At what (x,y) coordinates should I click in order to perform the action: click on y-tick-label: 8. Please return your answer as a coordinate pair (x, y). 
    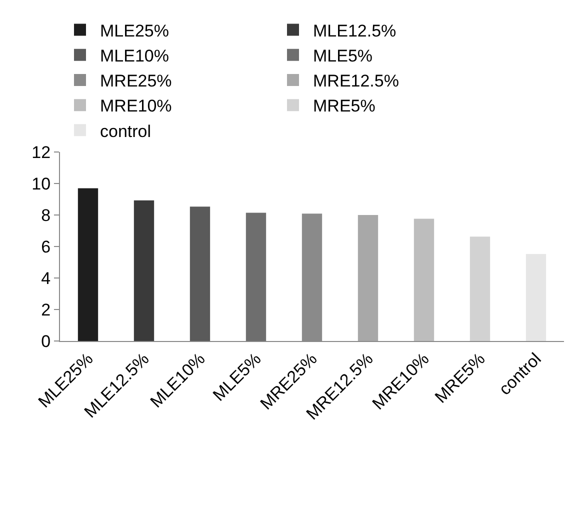
    Looking at the image, I should click on (46, 215).